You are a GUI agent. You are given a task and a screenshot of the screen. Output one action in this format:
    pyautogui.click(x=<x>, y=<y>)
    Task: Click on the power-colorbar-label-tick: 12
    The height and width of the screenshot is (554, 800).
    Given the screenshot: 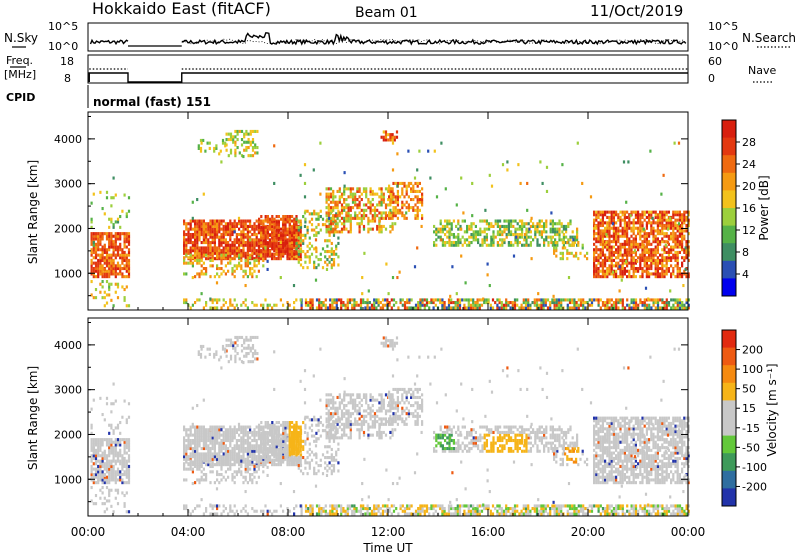 What is the action you would take?
    pyautogui.click(x=749, y=230)
    